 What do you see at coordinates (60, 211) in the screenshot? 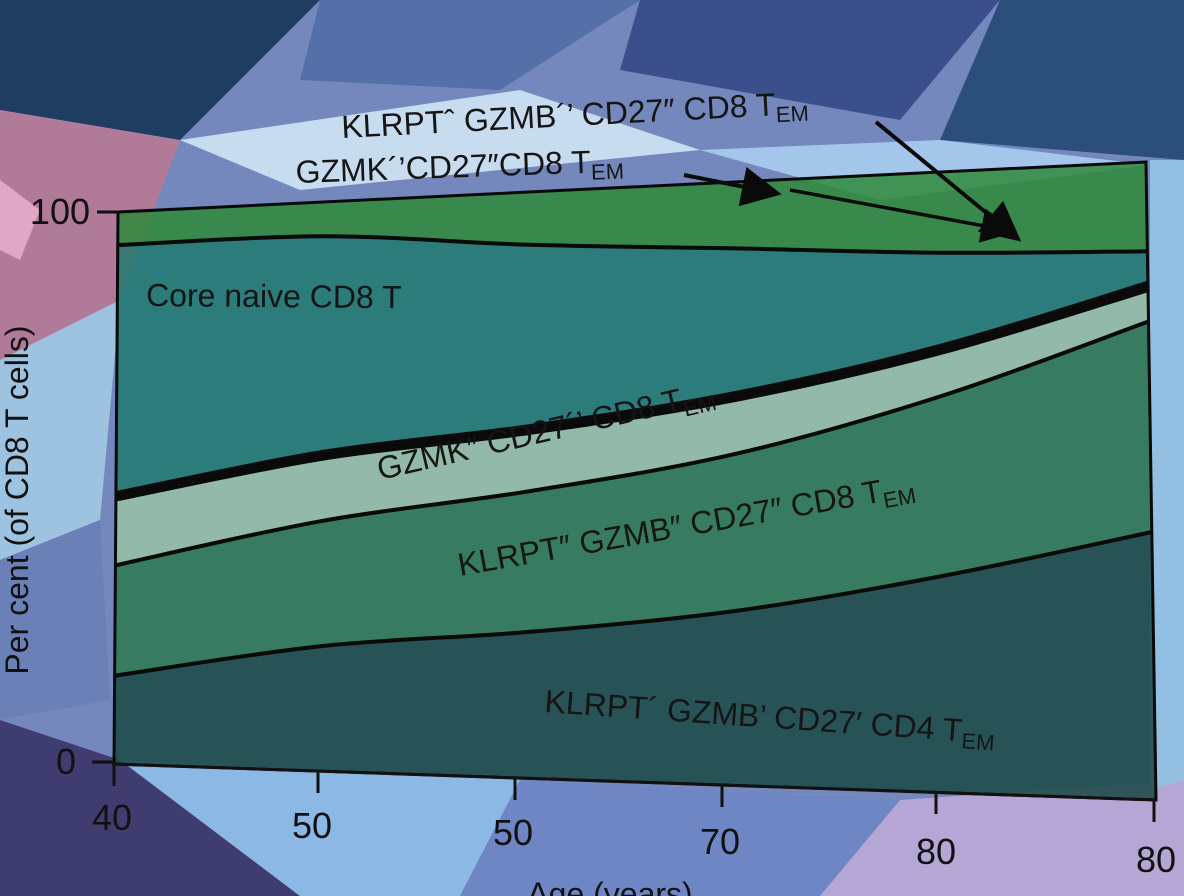
I see `y-tick-label-100: 100` at bounding box center [60, 211].